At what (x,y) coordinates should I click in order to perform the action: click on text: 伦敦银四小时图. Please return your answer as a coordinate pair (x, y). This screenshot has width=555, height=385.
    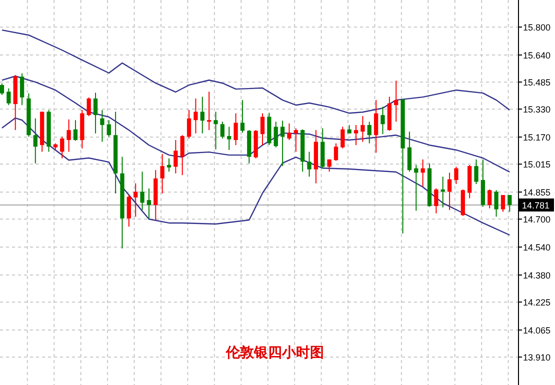
    Looking at the image, I should click on (274, 352).